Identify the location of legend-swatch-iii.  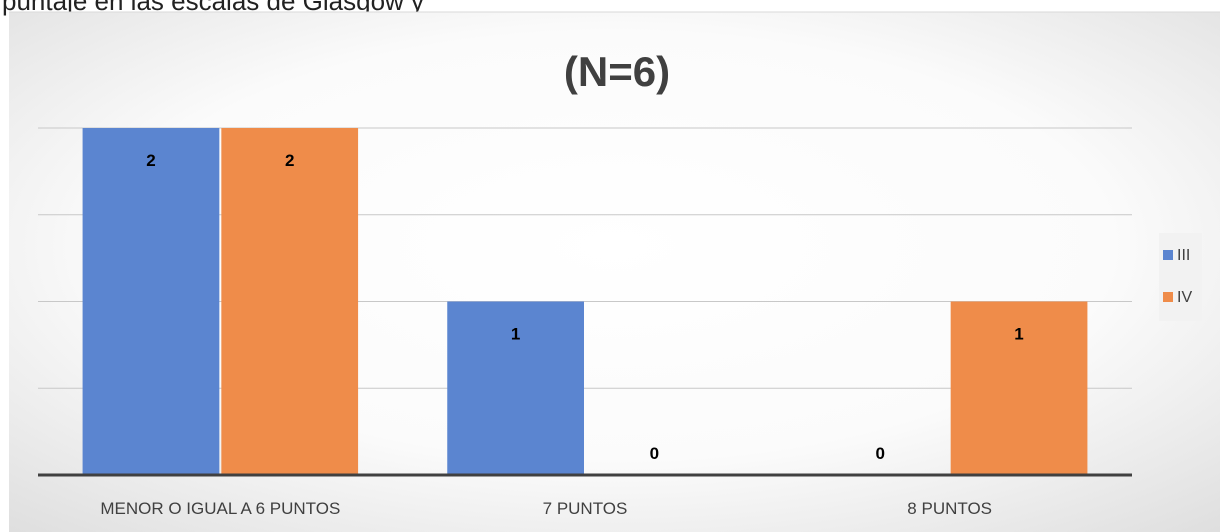
(1168, 255).